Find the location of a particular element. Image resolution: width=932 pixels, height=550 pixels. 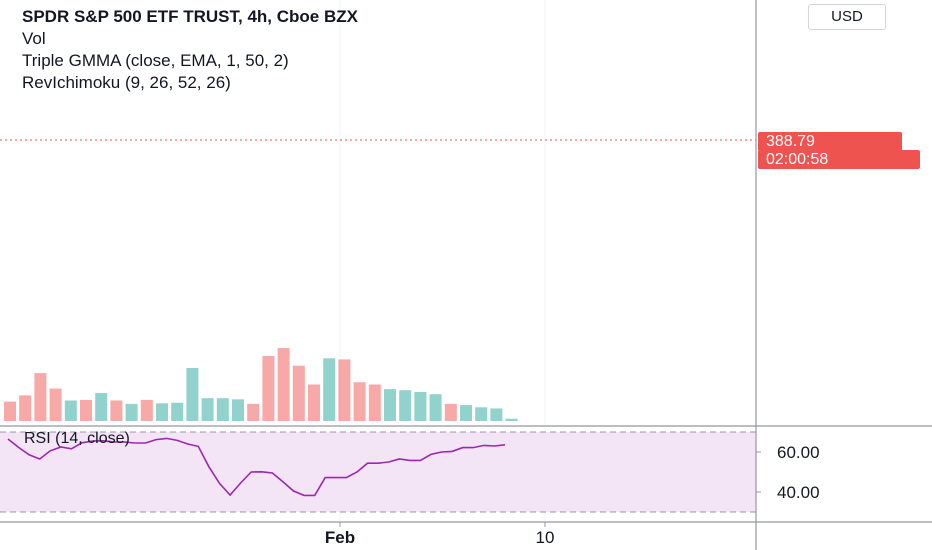

time-tick-label: 10 is located at coordinates (545, 537).